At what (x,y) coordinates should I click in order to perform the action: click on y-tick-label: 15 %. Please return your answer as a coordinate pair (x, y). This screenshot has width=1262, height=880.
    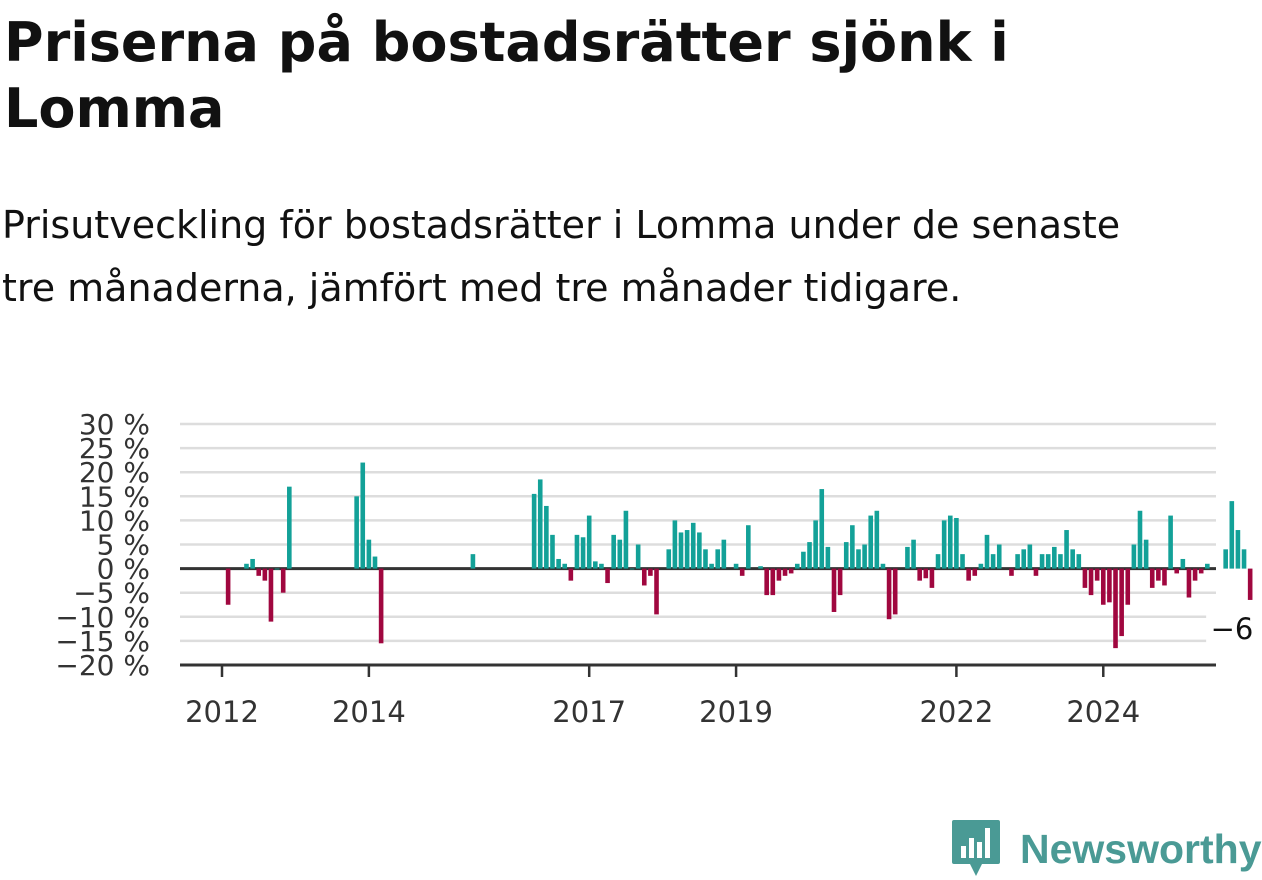
    Looking at the image, I should click on (114, 496).